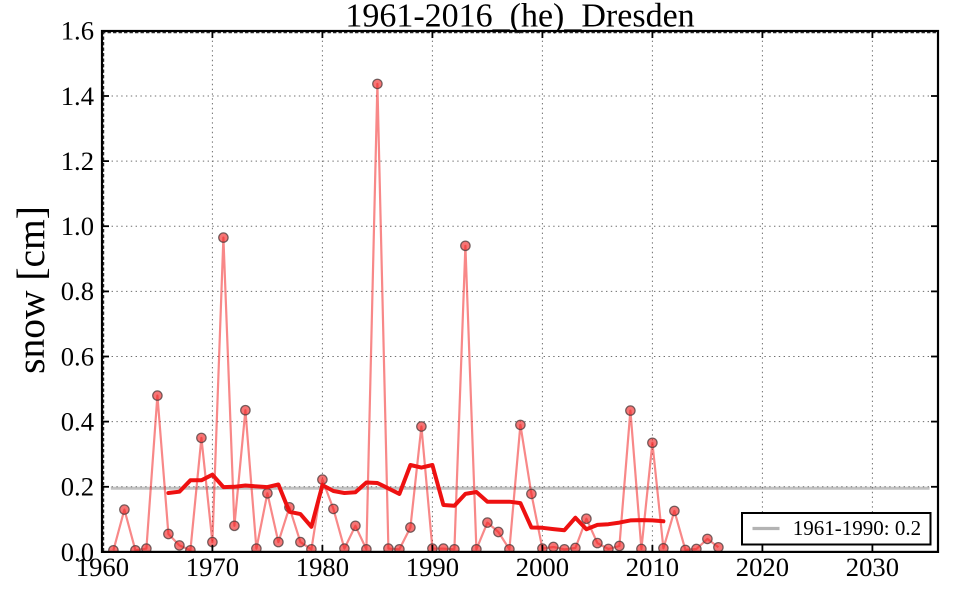 The height and width of the screenshot is (605, 960). Describe the element at coordinates (77, 291) in the screenshot. I see `svg-text: 0.8` at that location.